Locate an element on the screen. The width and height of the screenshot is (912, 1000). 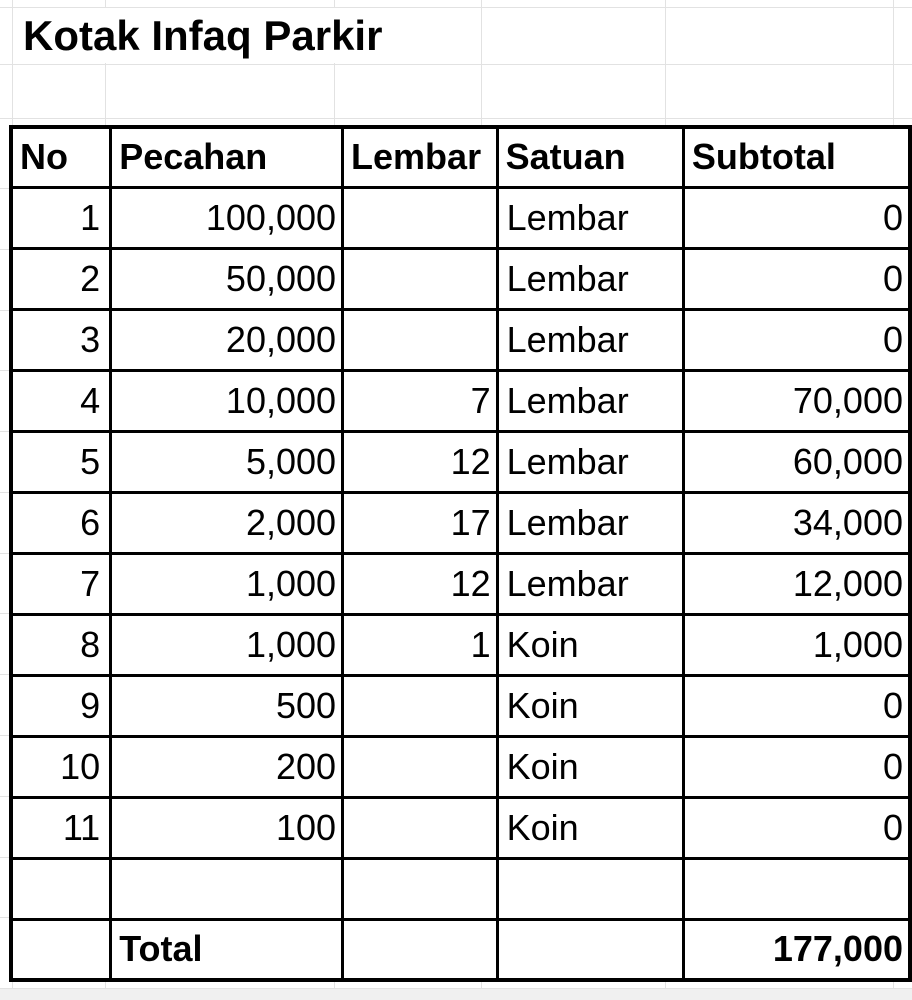
cell-no: 2 is located at coordinates (61, 278).